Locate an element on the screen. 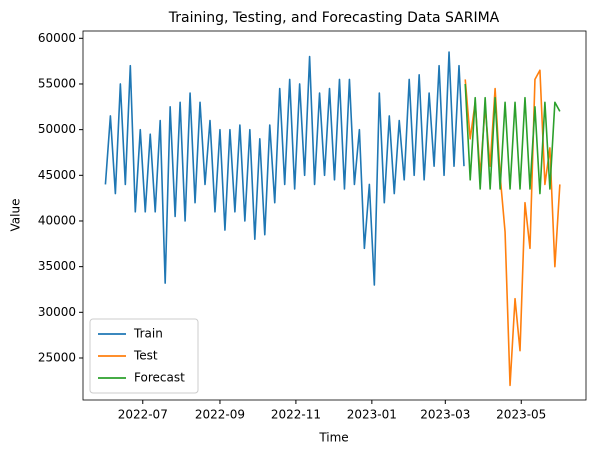  legend-box is located at coordinates (144, 356).